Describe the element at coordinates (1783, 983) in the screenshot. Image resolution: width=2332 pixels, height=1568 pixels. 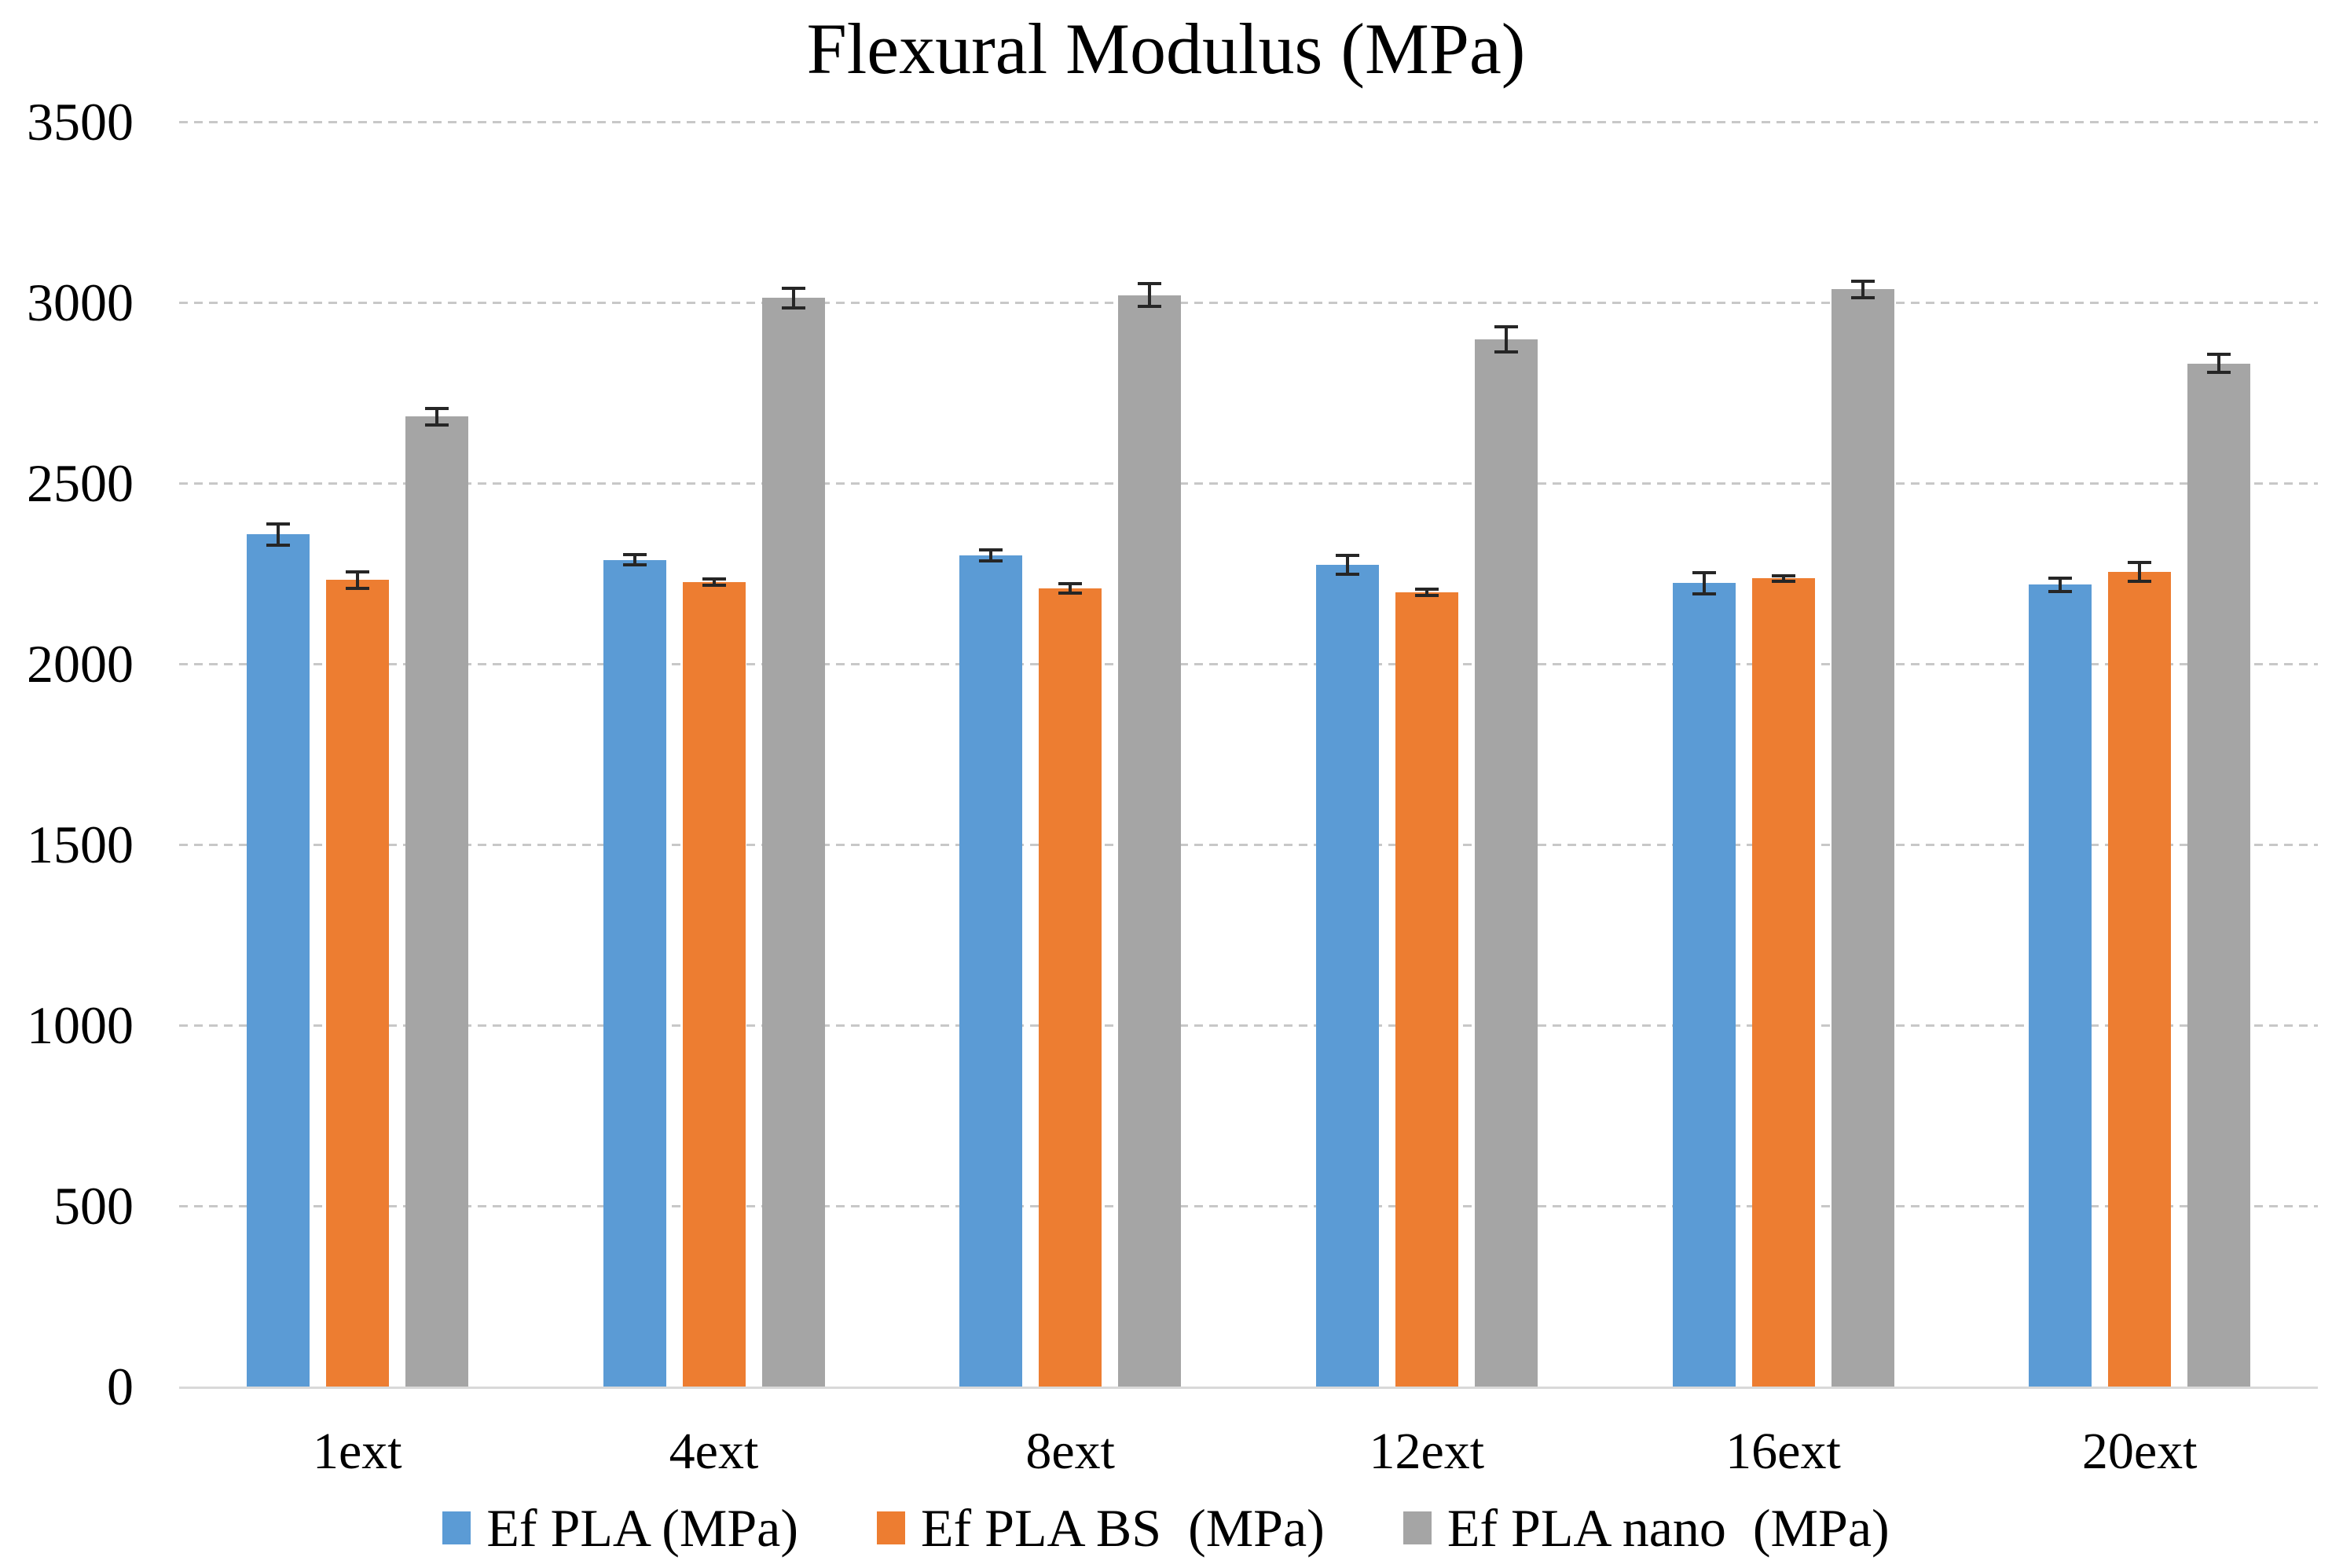
I see `bar-ef-pla-bs-mpa-16ext` at that location.